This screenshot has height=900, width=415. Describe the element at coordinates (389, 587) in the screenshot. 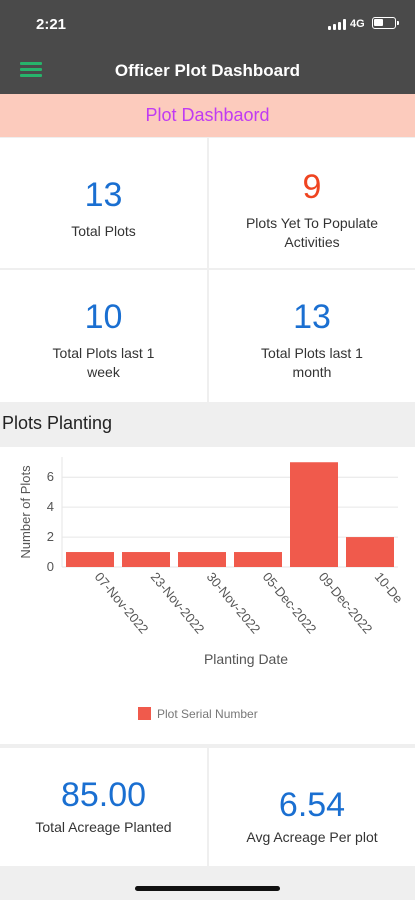

I see `x-tick-label: 10-De` at that location.